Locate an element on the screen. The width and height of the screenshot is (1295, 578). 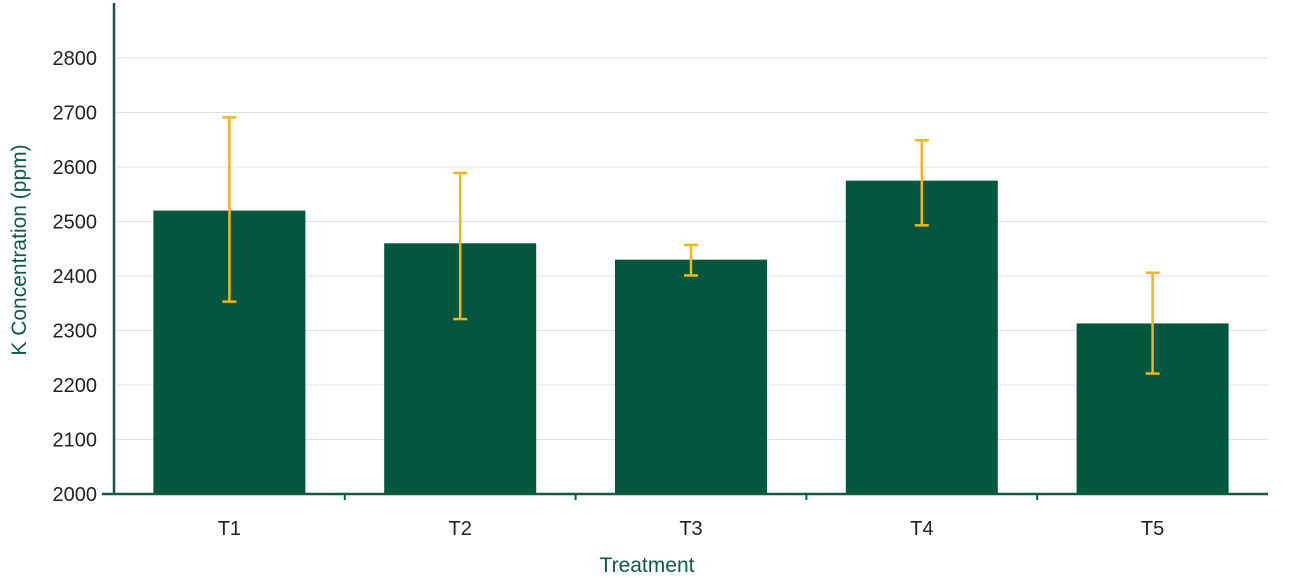
y-tick-label: 2600 is located at coordinates (75, 168).